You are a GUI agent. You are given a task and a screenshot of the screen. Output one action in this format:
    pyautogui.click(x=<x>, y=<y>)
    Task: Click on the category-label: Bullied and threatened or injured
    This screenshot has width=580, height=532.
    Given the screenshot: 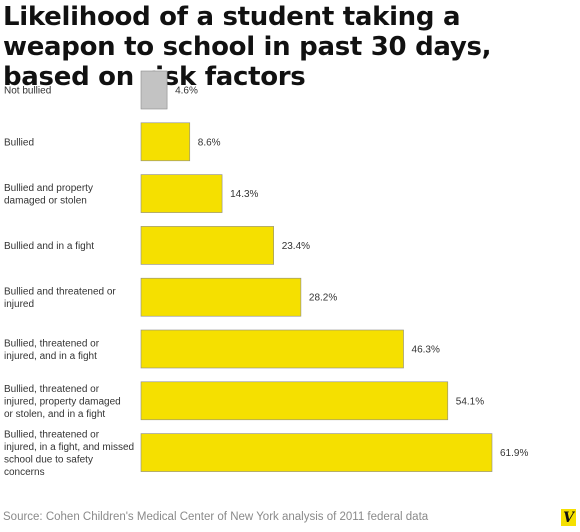 What is the action you would take?
    pyautogui.click(x=60, y=298)
    